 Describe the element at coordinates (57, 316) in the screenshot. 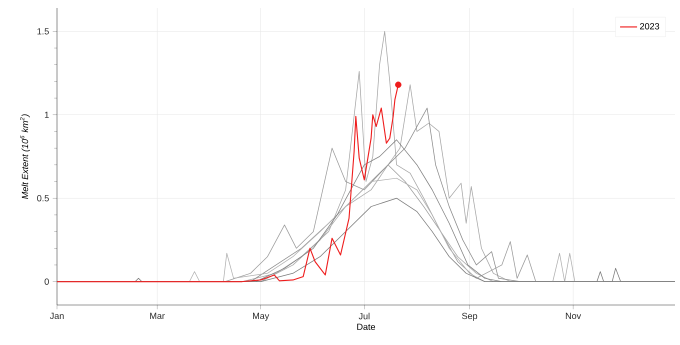

I see `x-tick-label: Jan` at that location.